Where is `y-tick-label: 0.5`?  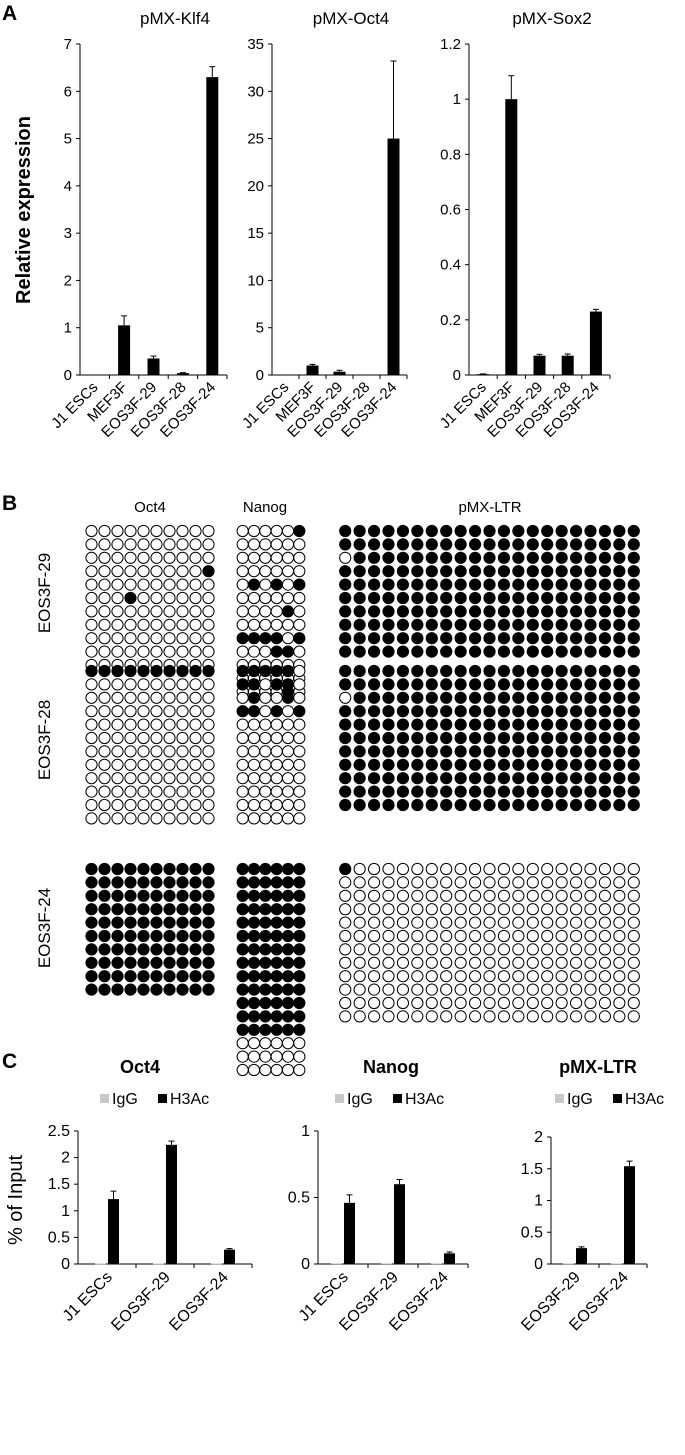
y-tick-label: 0.5 is located at coordinates (59, 1237).